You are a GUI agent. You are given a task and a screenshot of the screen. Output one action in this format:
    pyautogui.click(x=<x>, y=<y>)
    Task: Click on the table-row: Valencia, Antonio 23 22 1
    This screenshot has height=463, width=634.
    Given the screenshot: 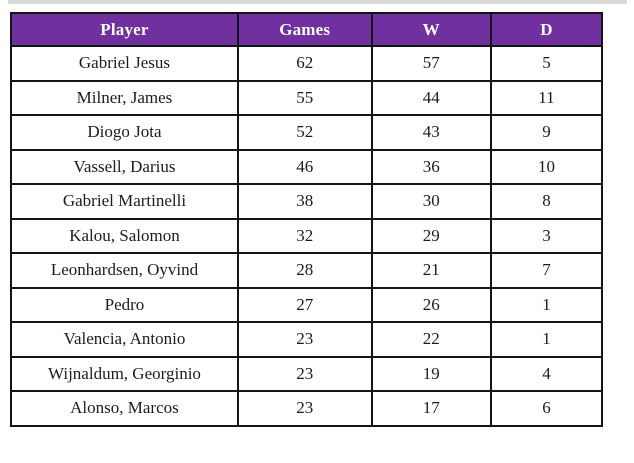 What is the action you would take?
    pyautogui.click(x=307, y=339)
    